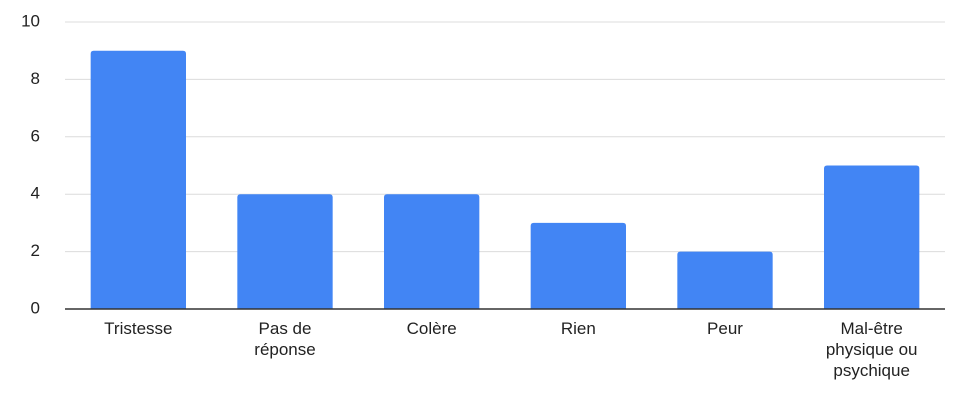 The width and height of the screenshot is (962, 403). Describe the element at coordinates (35, 78) in the screenshot. I see `y-tick-label: 8` at that location.